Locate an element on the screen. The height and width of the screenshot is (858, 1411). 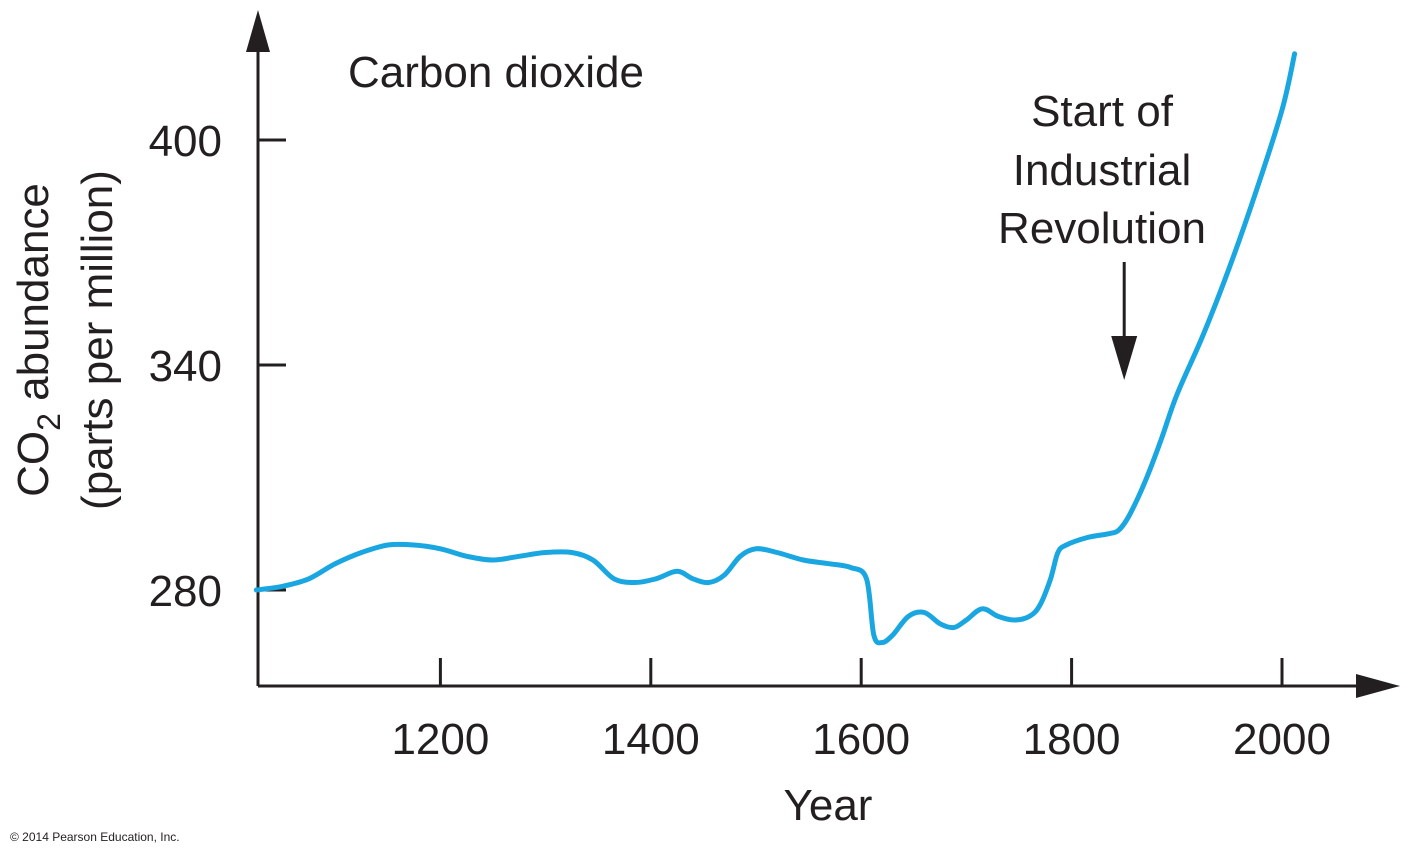
y-ticks: 280 340 400 is located at coordinates (217, 366).